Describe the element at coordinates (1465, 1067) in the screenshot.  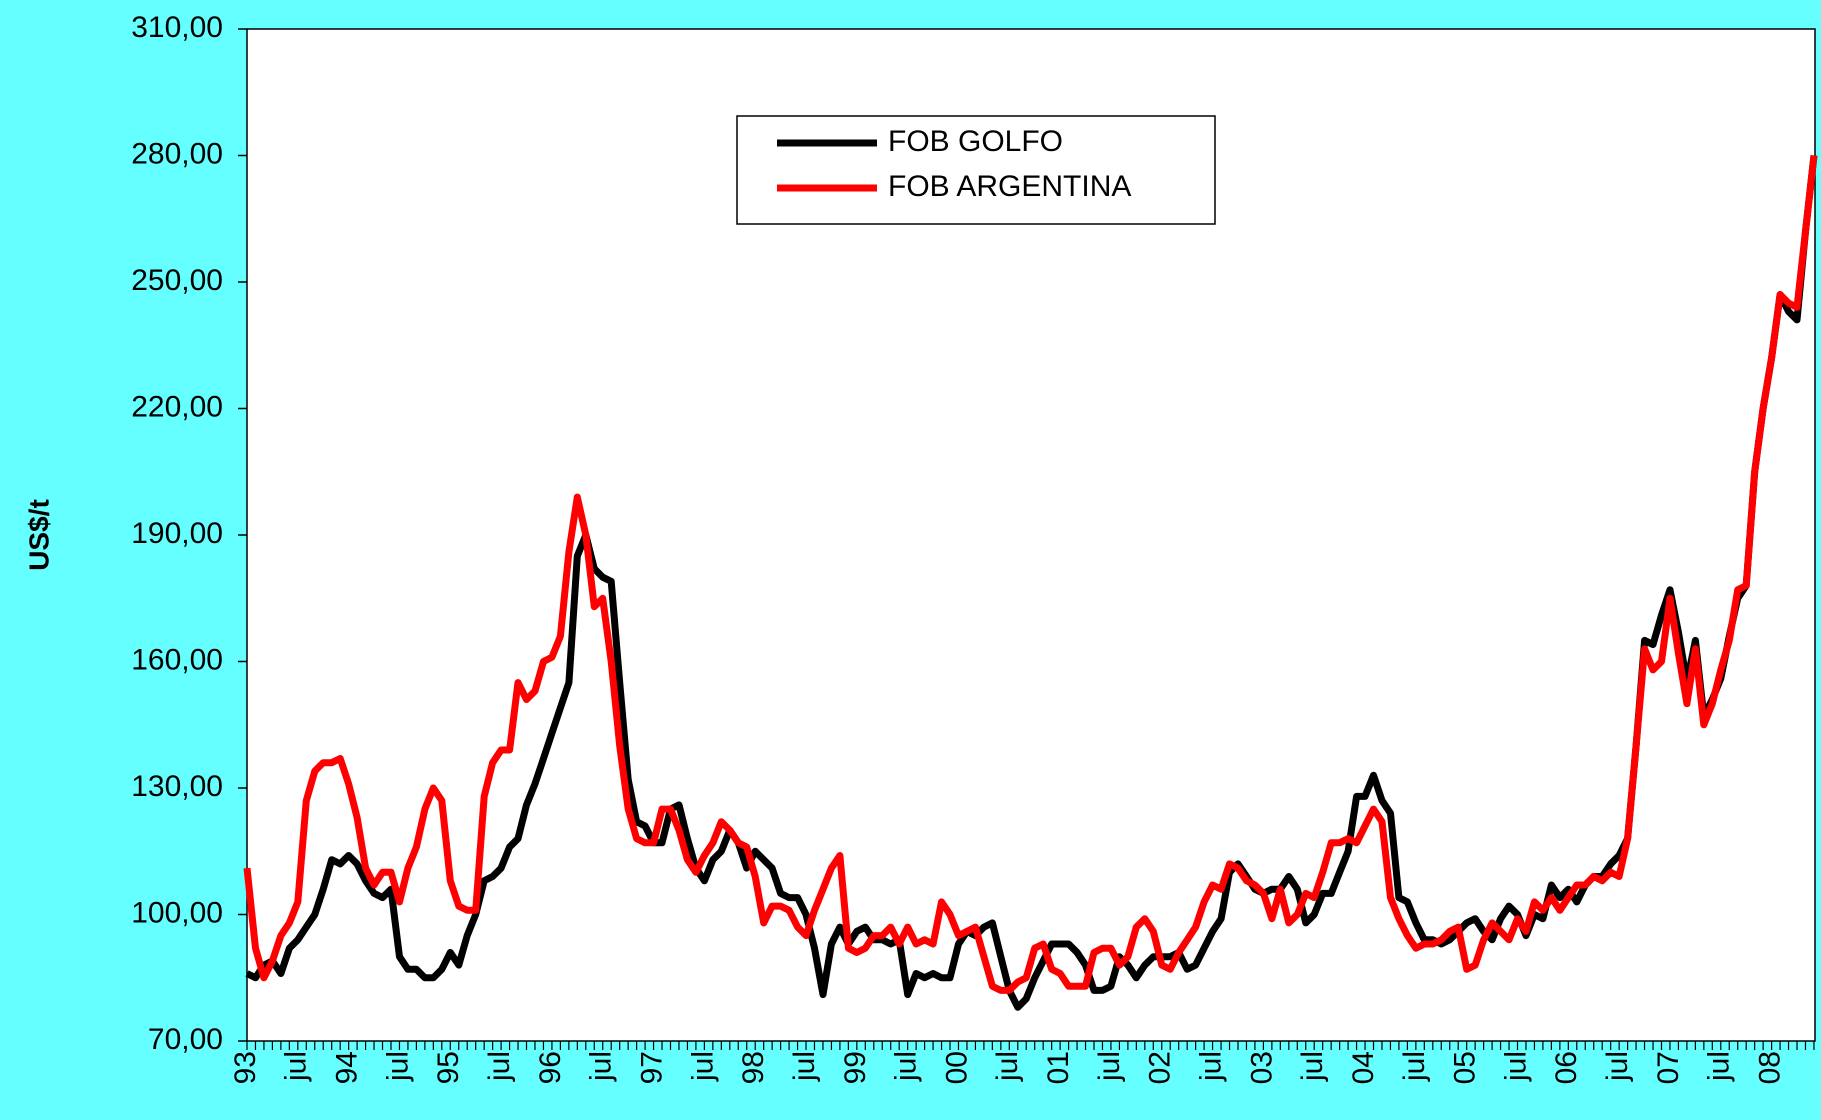
I see `x-tick-label: 05` at that location.